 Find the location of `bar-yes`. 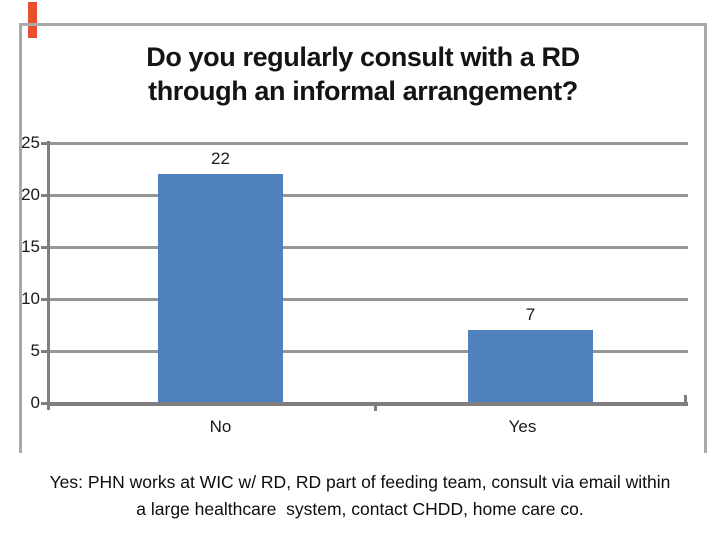

bar-yes is located at coordinates (530, 366).